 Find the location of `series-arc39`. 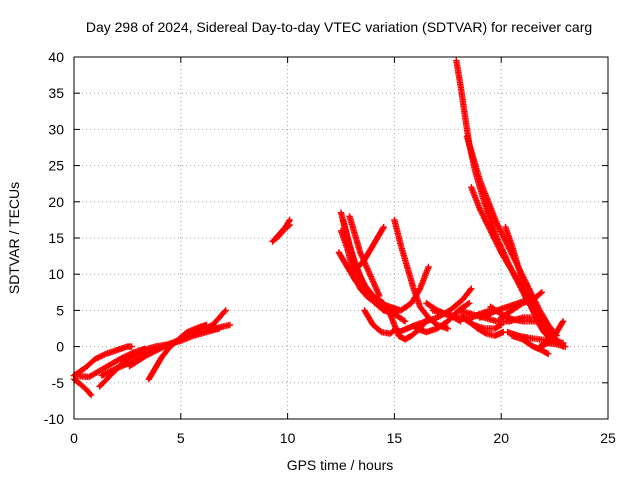

series-arc39 is located at coordinates (557, 344).